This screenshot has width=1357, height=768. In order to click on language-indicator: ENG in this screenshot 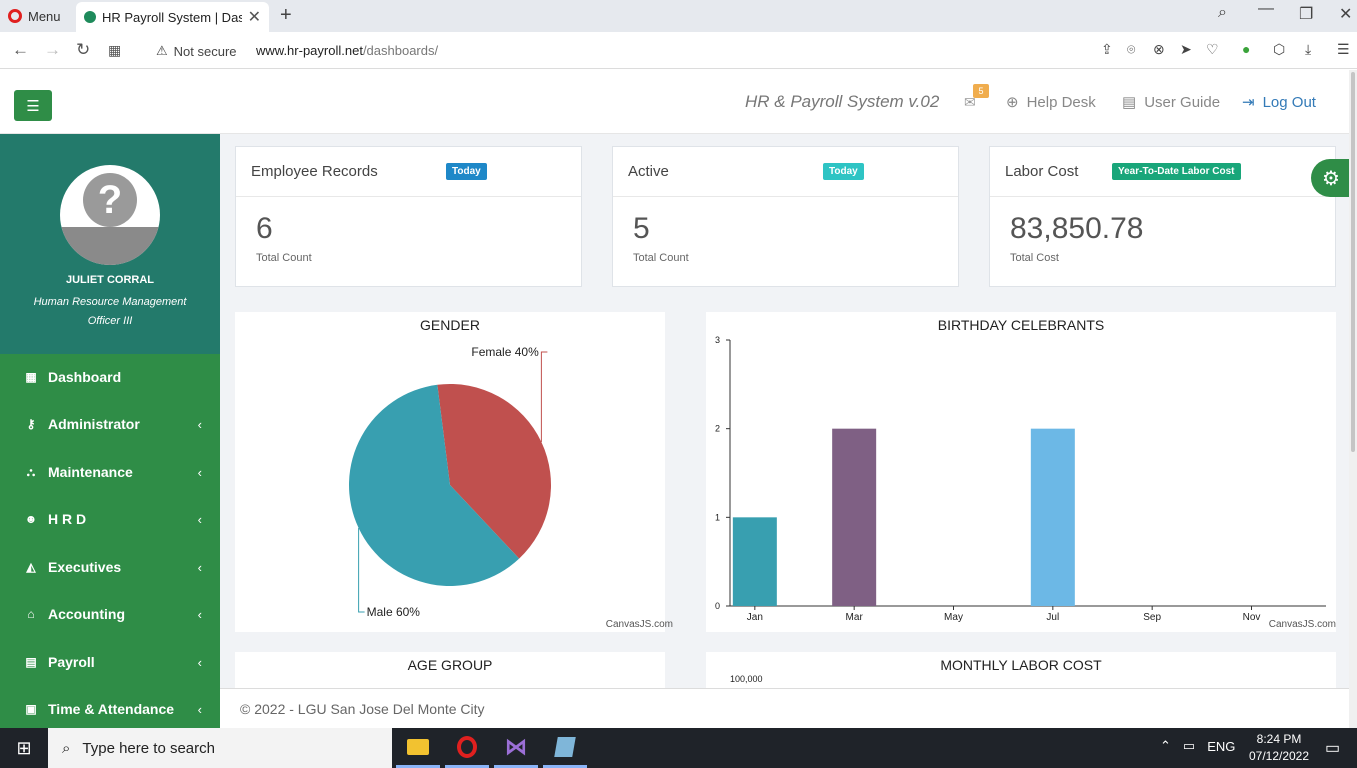, I will do `click(1221, 746)`.